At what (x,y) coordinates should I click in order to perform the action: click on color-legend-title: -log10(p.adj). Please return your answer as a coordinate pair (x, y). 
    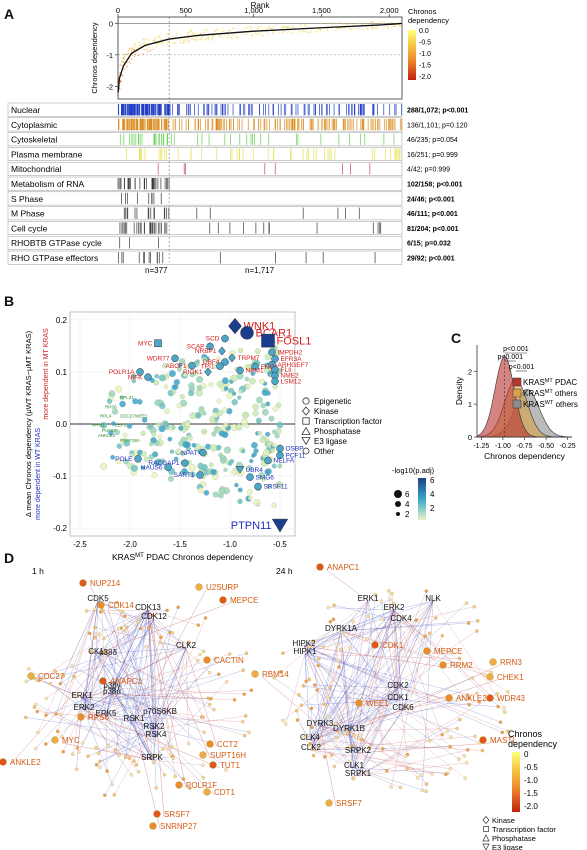
    Looking at the image, I should click on (413, 470).